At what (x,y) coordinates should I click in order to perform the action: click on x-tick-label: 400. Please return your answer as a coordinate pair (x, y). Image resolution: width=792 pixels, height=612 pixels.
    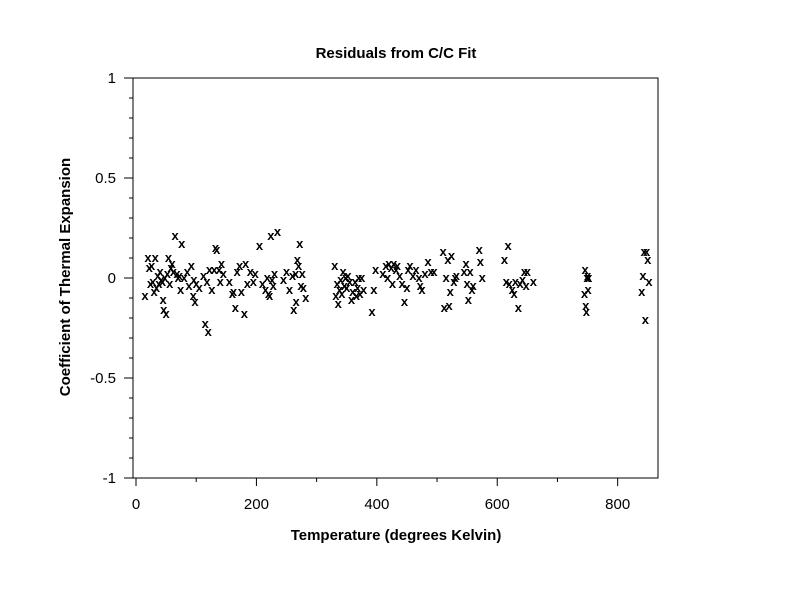
    Looking at the image, I should click on (376, 504).